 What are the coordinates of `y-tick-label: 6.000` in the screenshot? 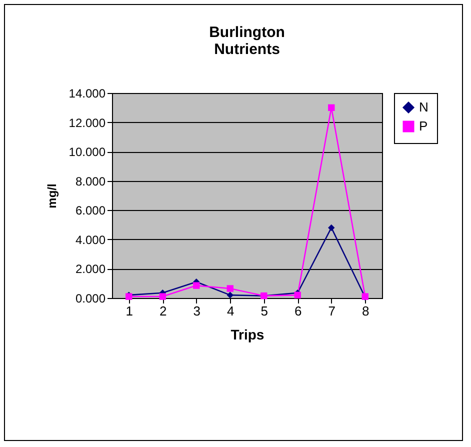 It's located at (90, 211).